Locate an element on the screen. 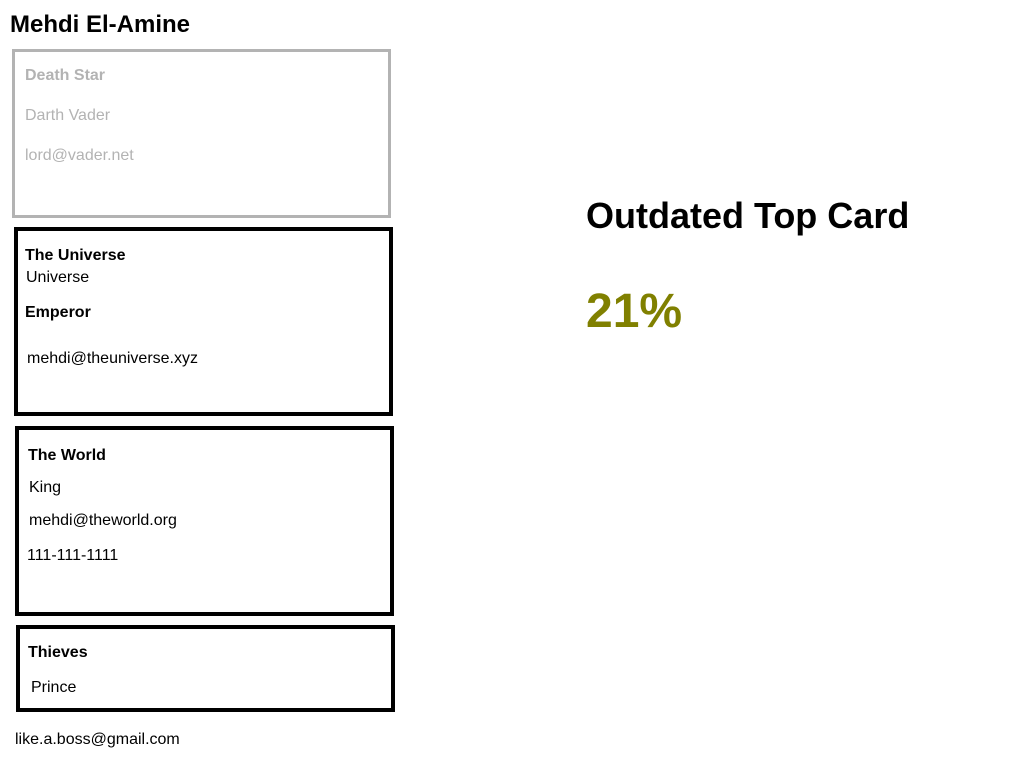 The height and width of the screenshot is (768, 1024). card-email: mehdi@theworld.org is located at coordinates (103, 520).